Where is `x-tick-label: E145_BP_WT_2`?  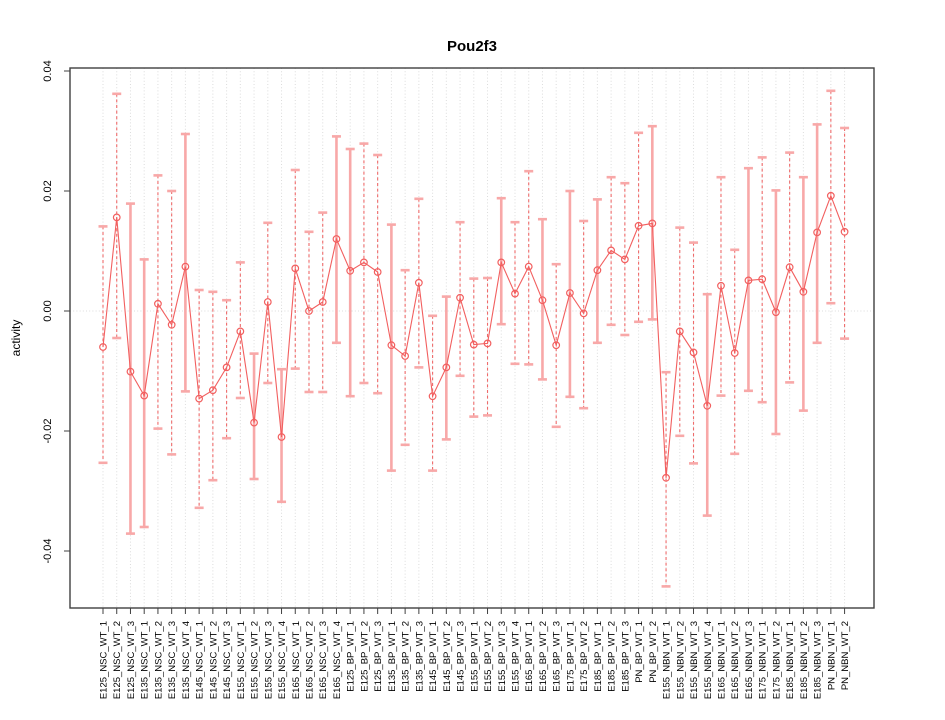 x-tick-label: E145_BP_WT_2 is located at coordinates (447, 656).